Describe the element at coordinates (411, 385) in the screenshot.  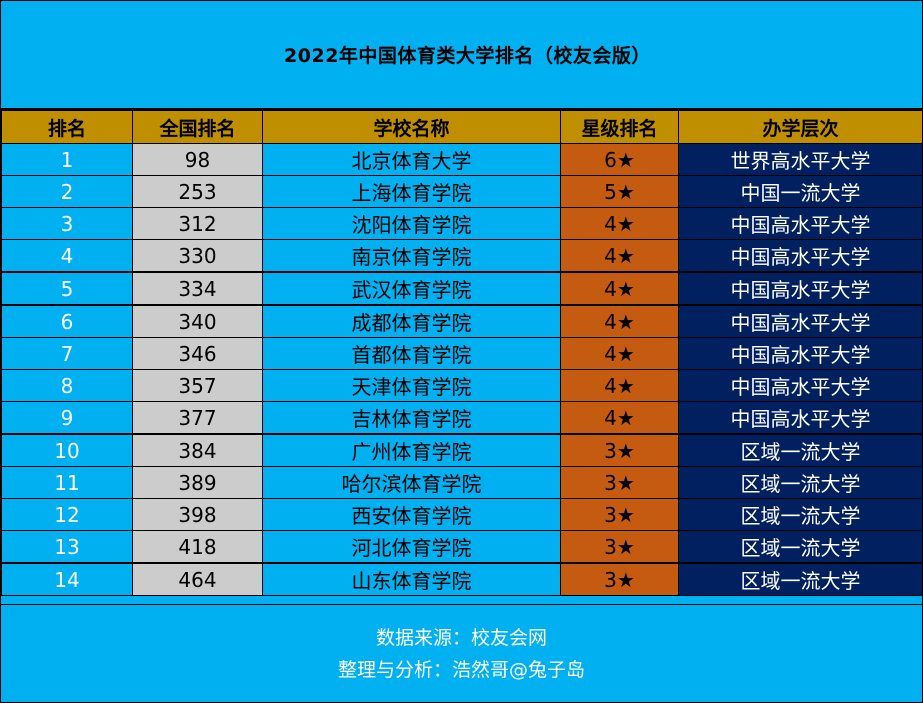
I see `school-name-cell: 天津体育学院` at that location.